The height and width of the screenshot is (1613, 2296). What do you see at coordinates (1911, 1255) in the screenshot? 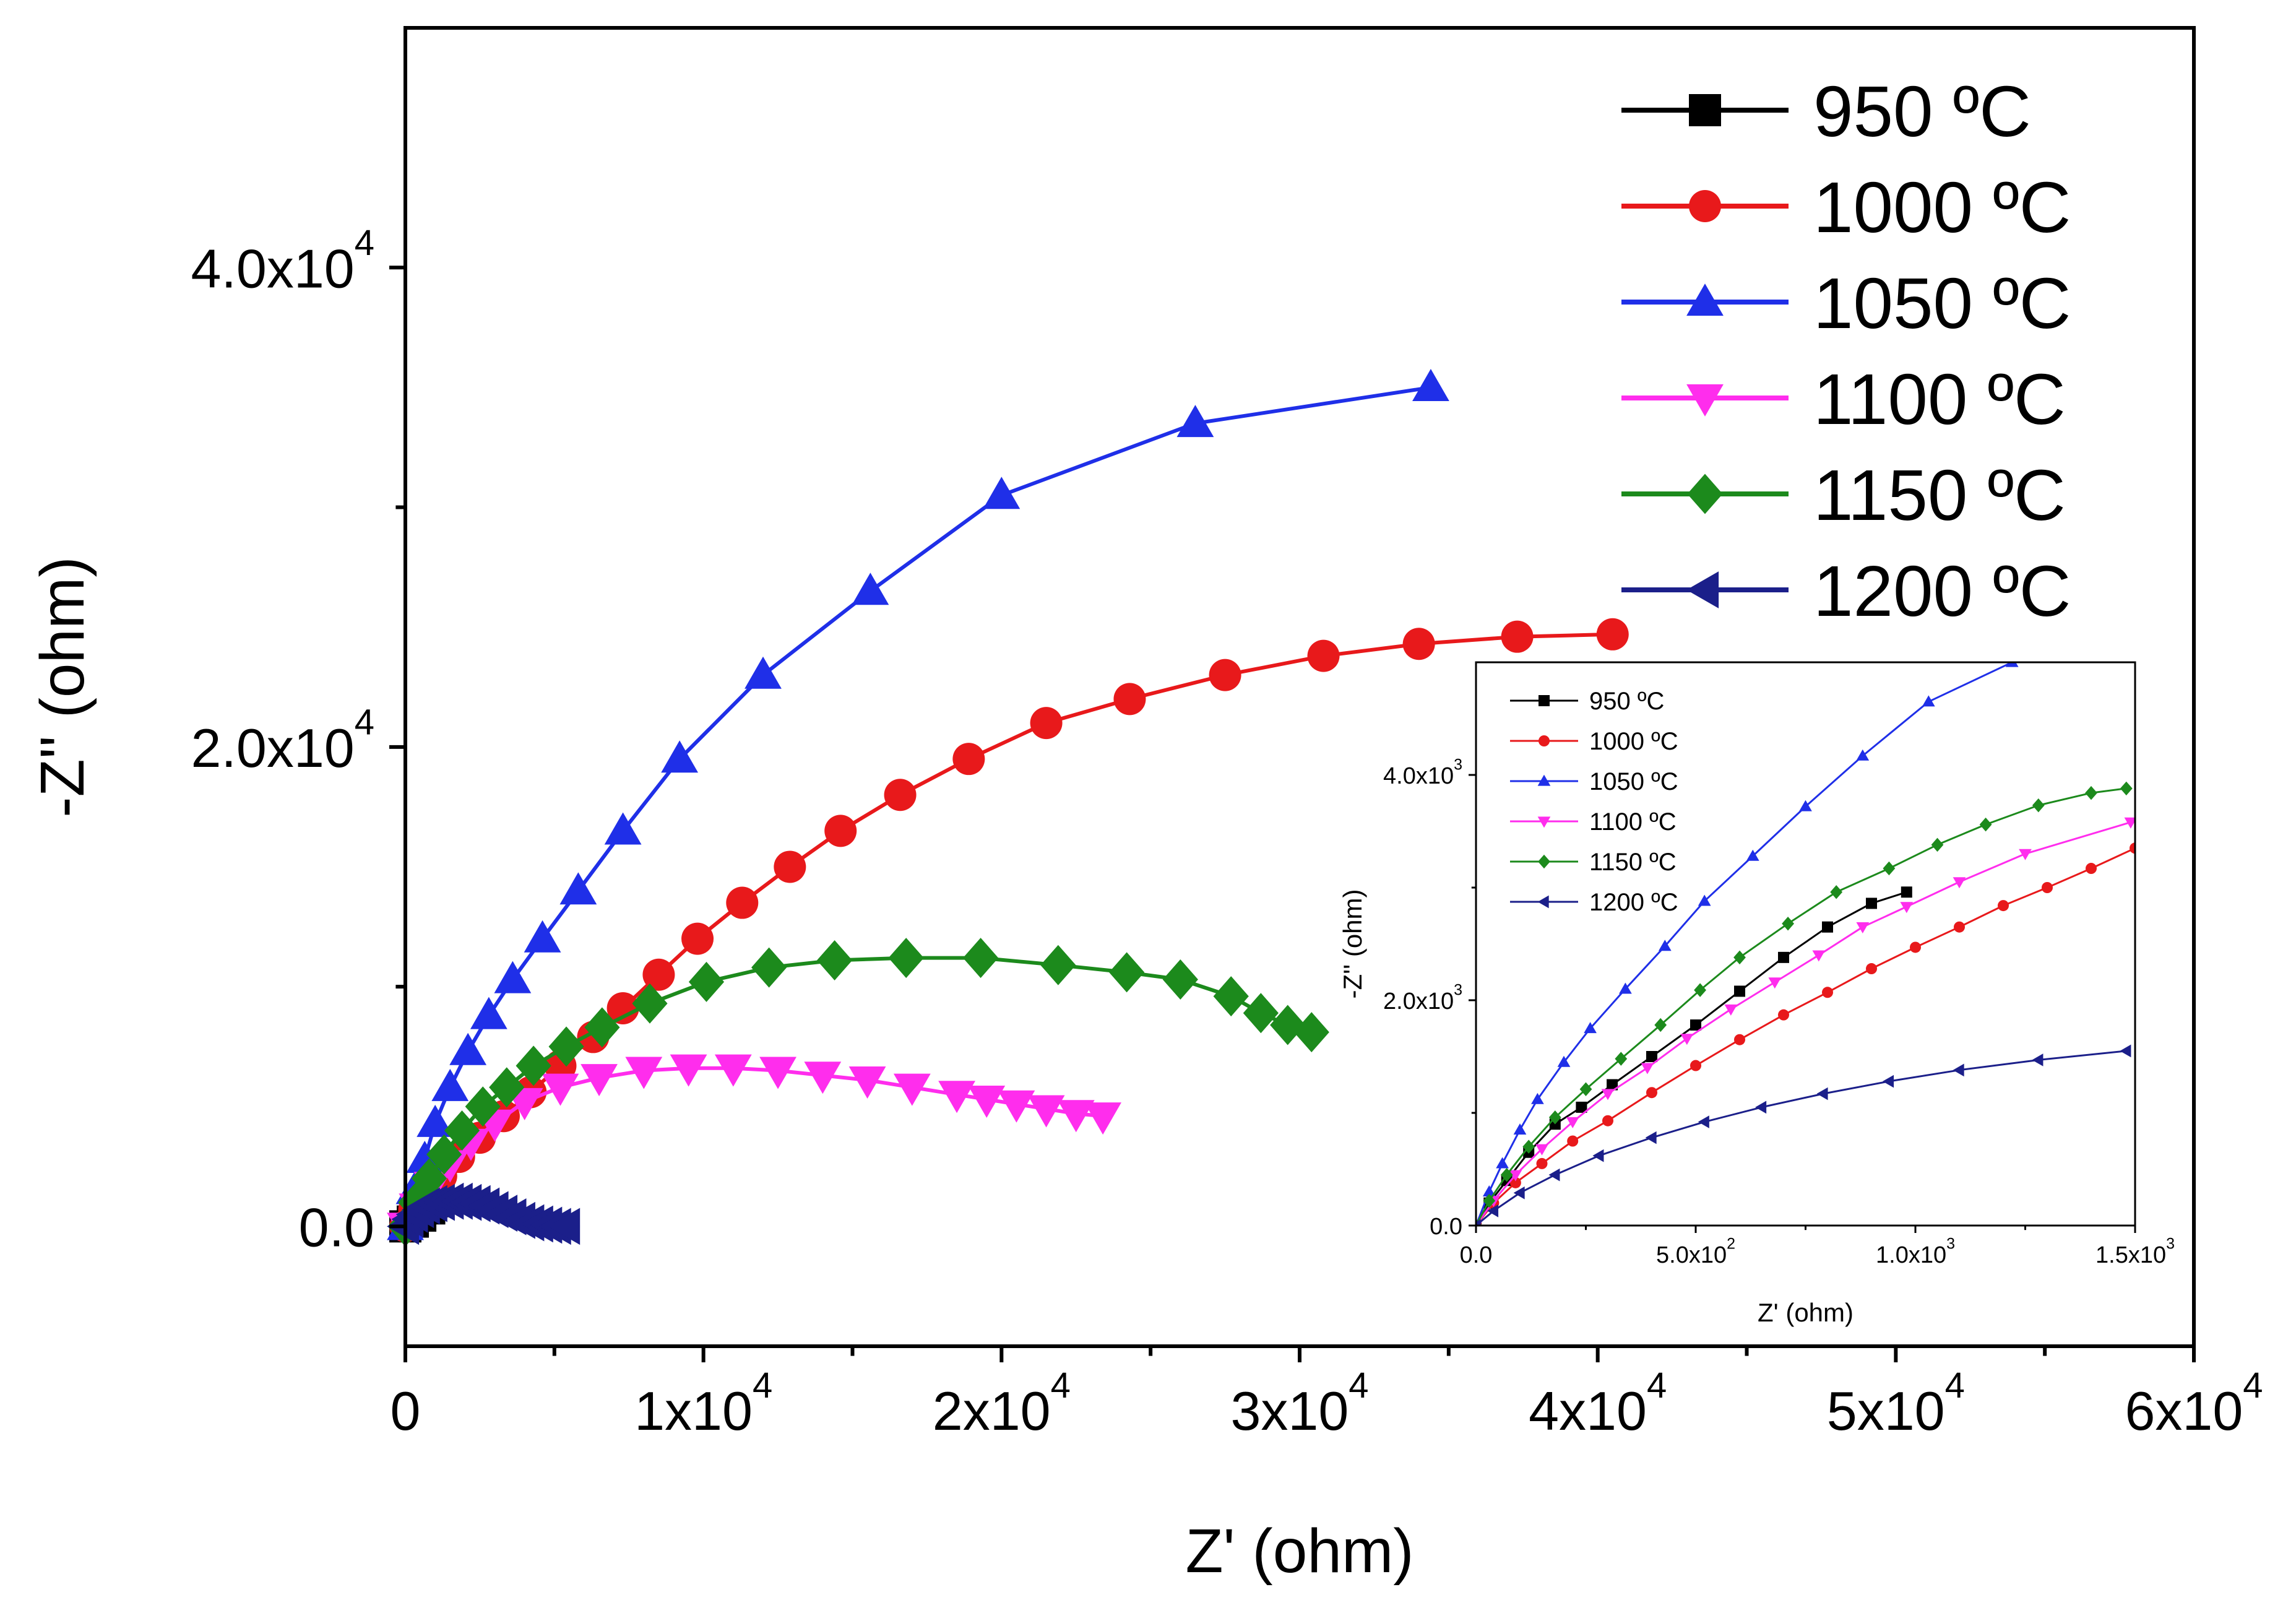
I see `inset-x-tick-label-mantissa: 1.0x10` at bounding box center [1911, 1255].